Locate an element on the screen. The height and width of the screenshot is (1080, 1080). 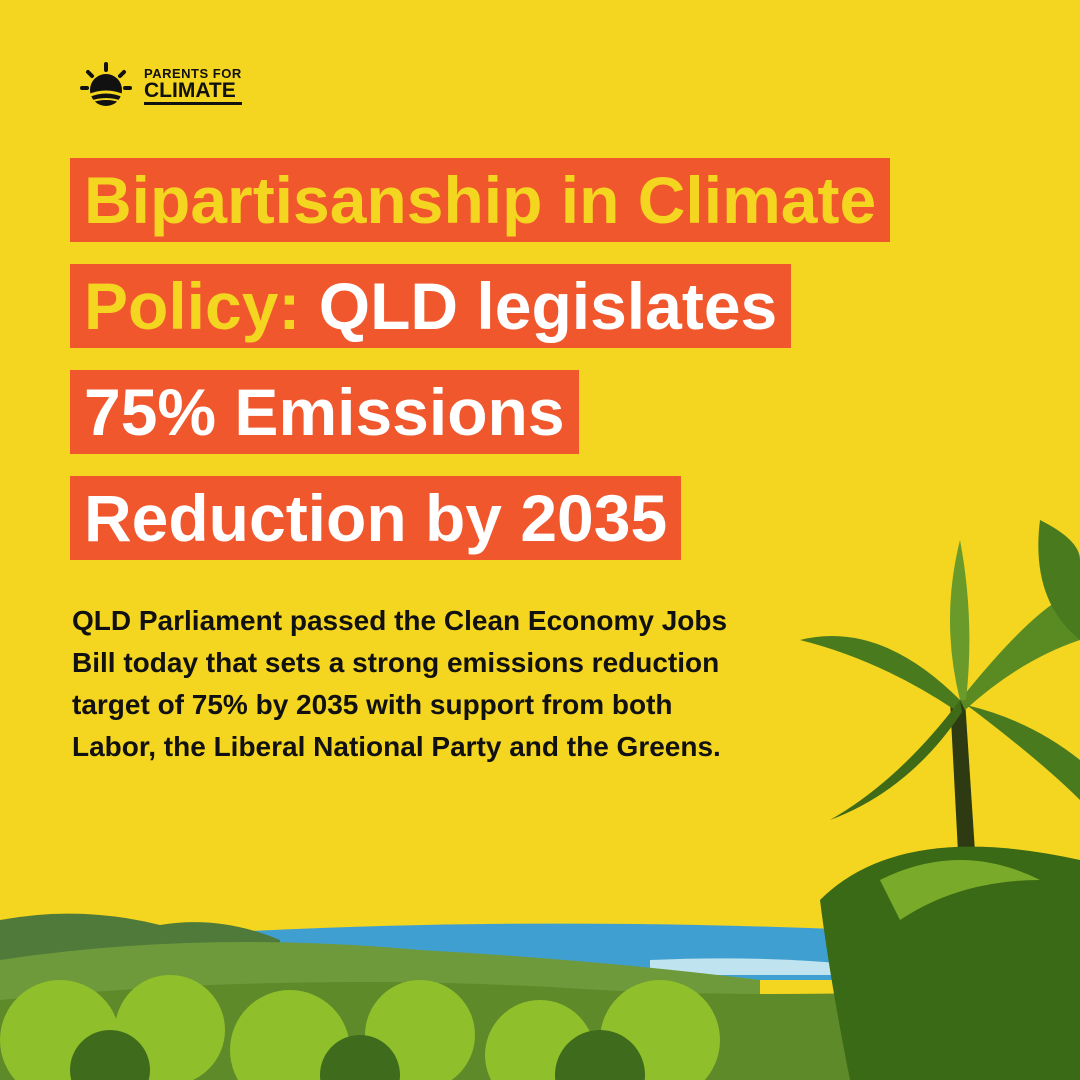
headline-line: 75% Emissions is located at coordinates (570, 412).